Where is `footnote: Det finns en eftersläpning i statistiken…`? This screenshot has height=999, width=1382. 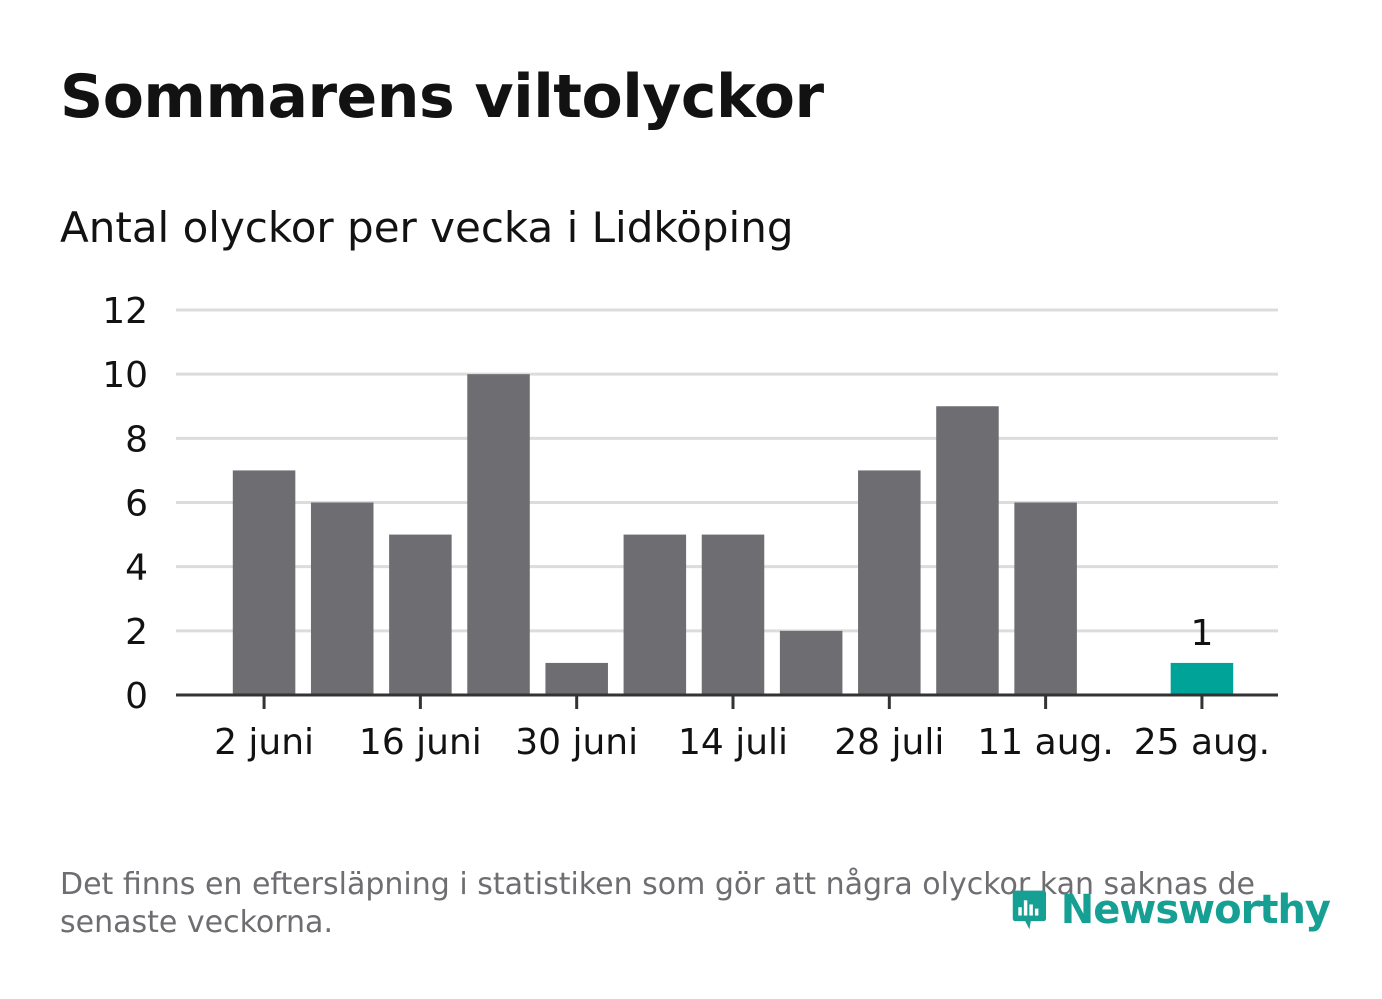
footnote: Det finns en eftersläpning i statistiken… is located at coordinates (657, 903).